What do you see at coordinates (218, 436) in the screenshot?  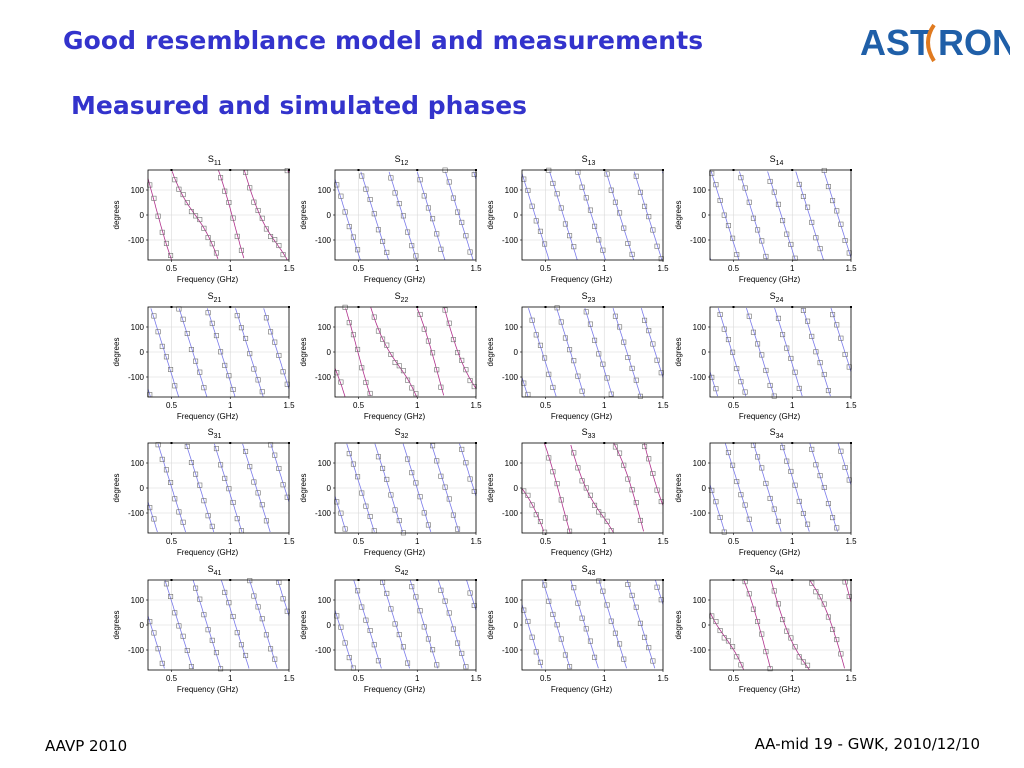 I see `plot-title-subscript: 31` at bounding box center [218, 436].